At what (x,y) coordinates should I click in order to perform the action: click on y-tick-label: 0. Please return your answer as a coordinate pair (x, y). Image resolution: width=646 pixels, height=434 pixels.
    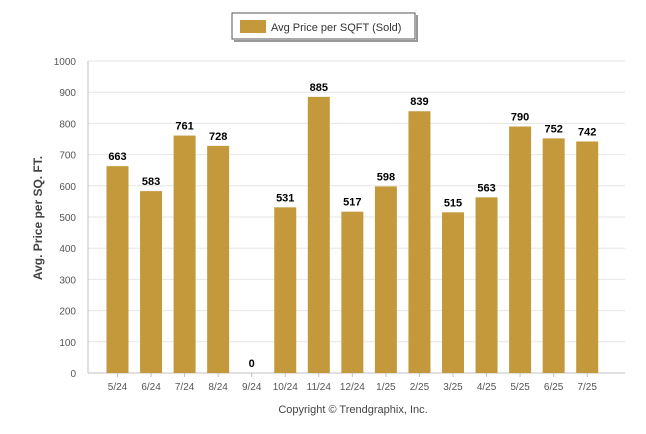
    Looking at the image, I should click on (73, 374).